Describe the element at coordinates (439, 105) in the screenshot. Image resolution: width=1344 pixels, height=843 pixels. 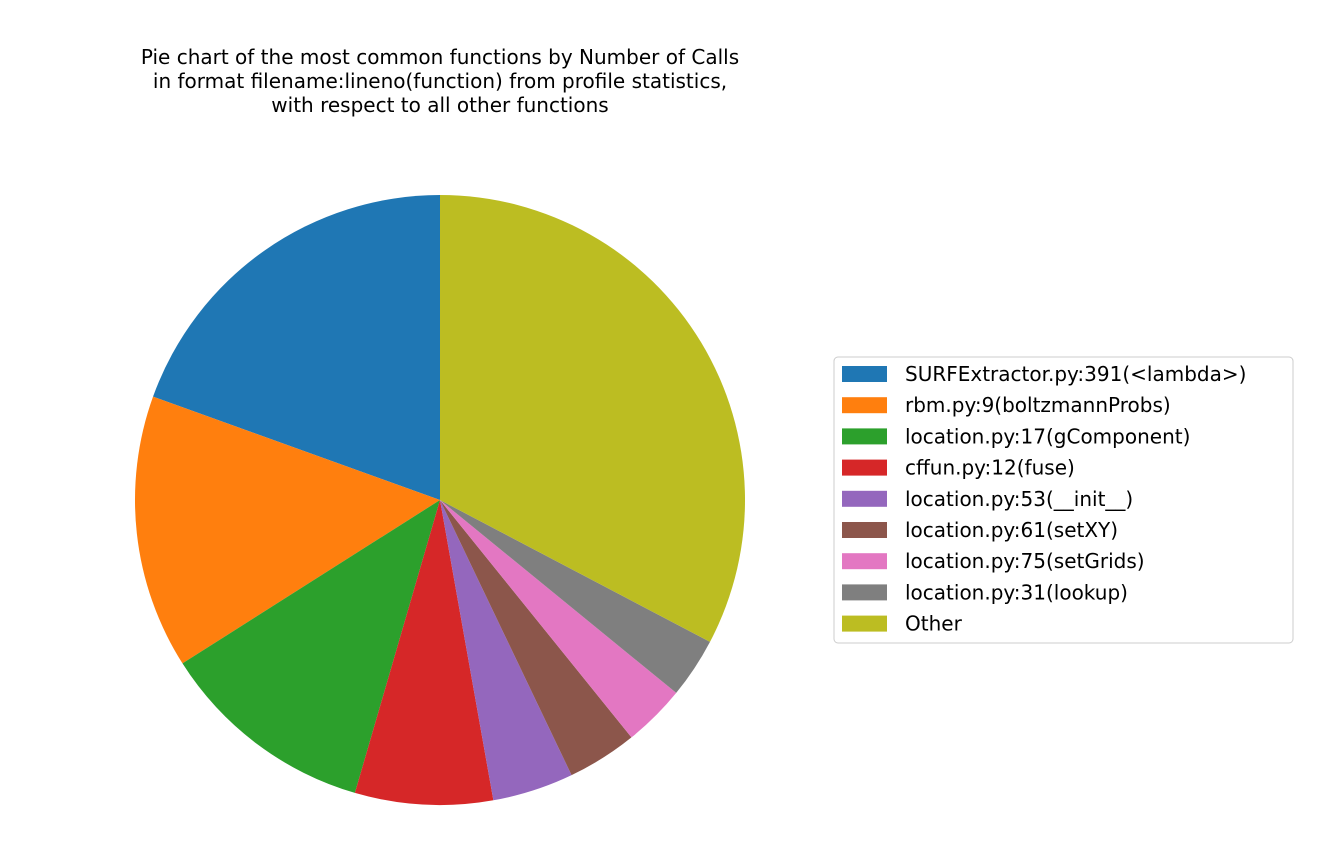
I see `chart-title-line-3: with respect to all other functions` at that location.